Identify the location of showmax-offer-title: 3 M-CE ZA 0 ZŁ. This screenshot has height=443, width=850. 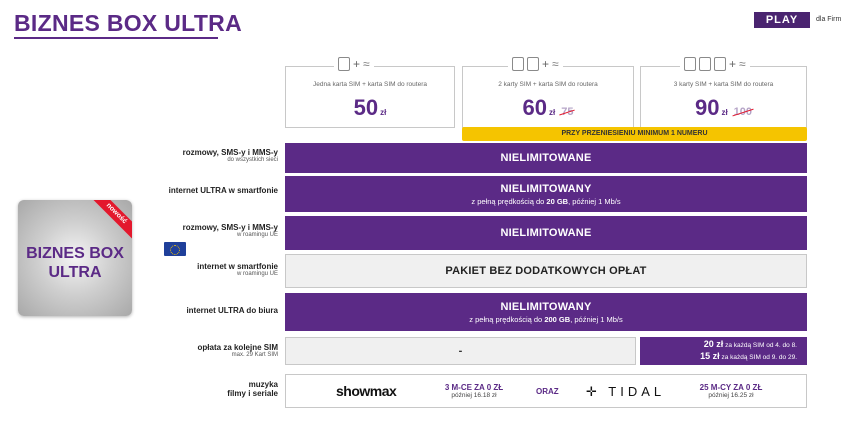
(474, 387).